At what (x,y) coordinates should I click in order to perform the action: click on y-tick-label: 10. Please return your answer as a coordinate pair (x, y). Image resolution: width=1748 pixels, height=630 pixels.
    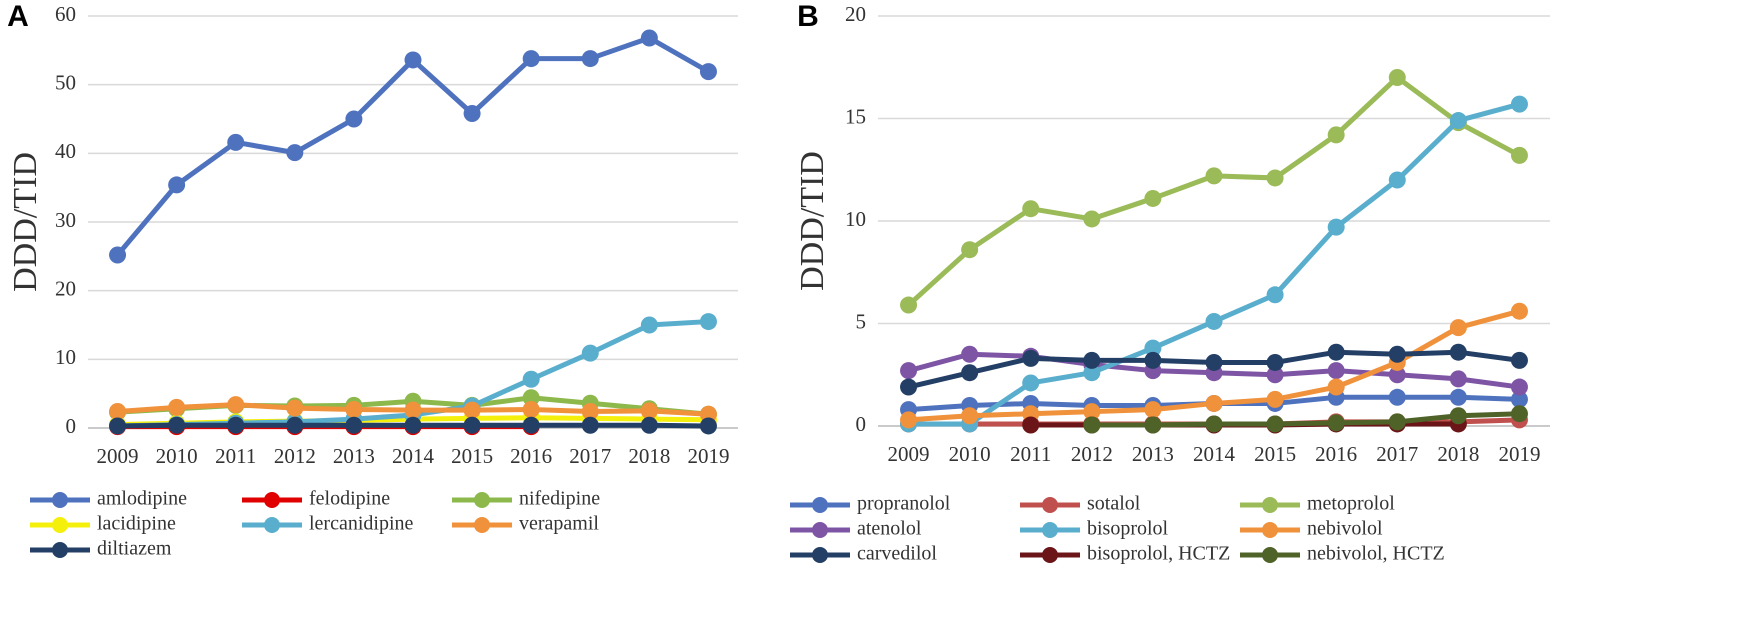
    Looking at the image, I should click on (855, 219).